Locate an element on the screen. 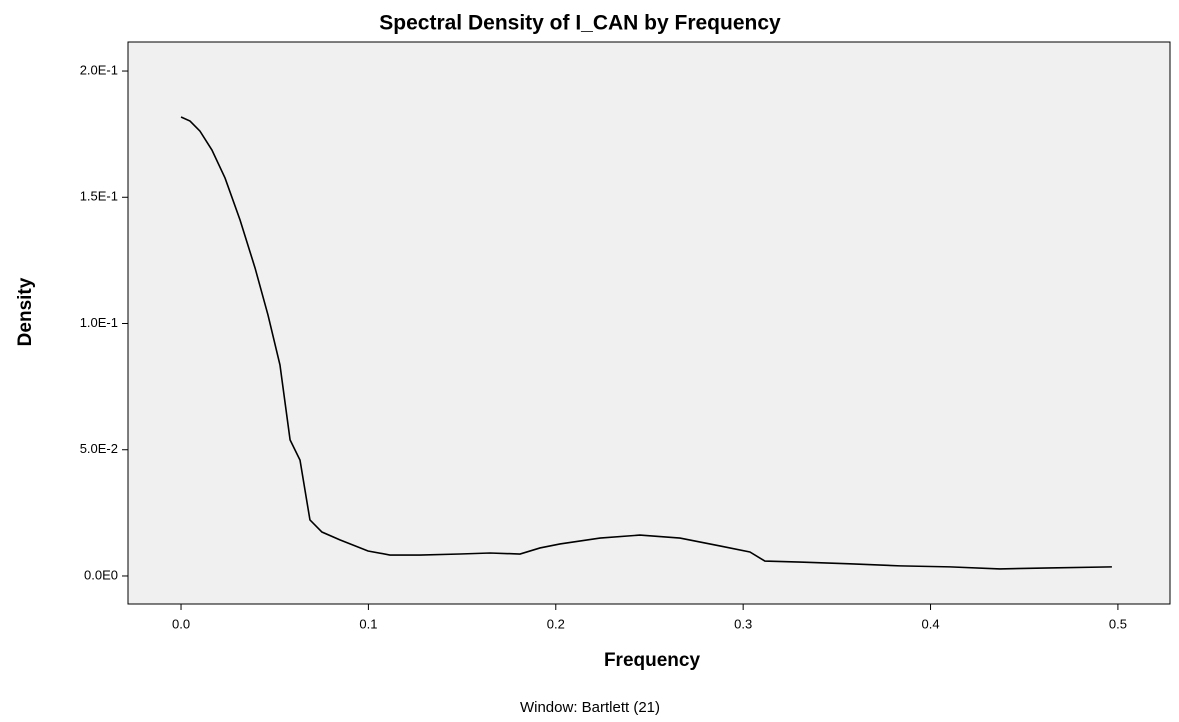 This screenshot has width=1179, height=722. x-tick-label: 0.1 is located at coordinates (368, 623).